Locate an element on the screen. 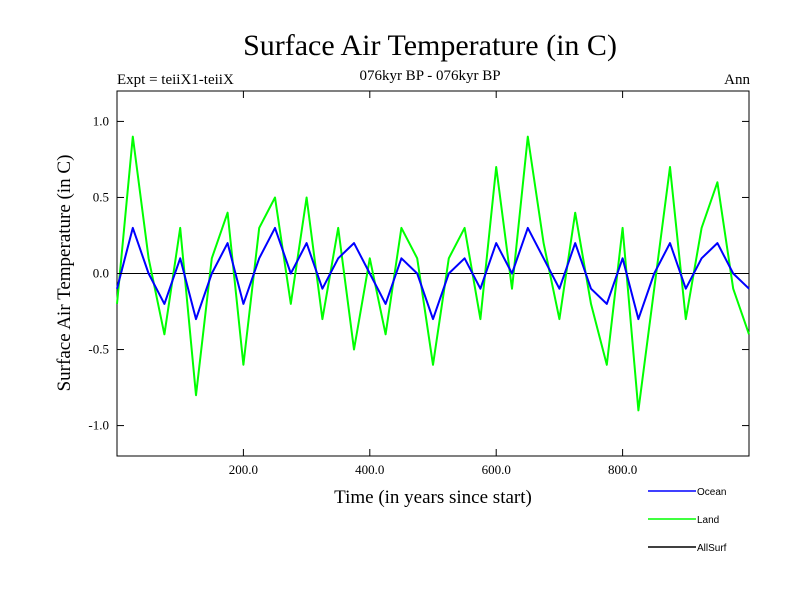 Image resolution: width=800 pixels, height=600 pixels. season-label: Ann is located at coordinates (737, 80).